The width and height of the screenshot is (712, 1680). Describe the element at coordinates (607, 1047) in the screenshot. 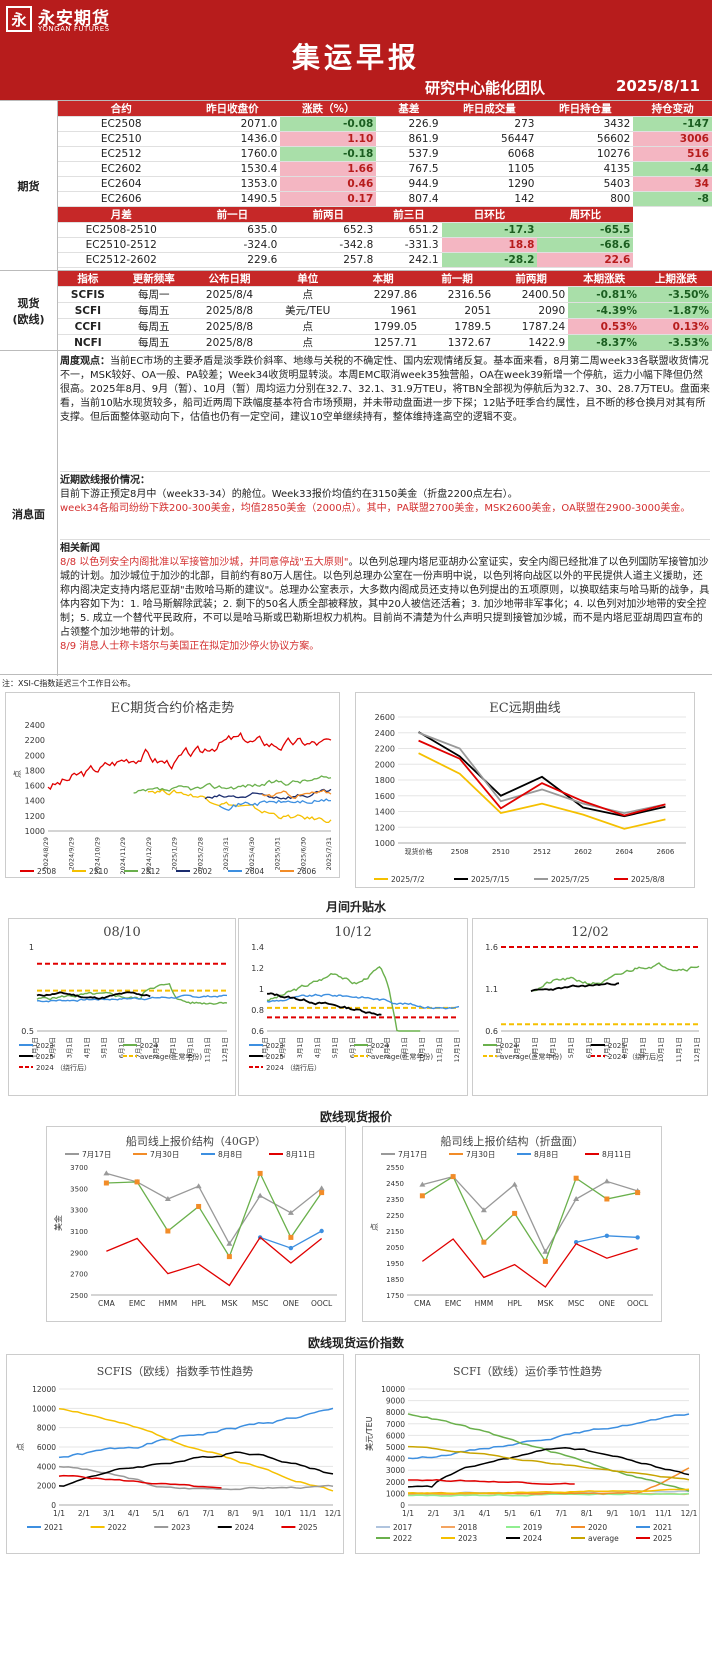

I see `x-tick-label: 7月1日` at that location.